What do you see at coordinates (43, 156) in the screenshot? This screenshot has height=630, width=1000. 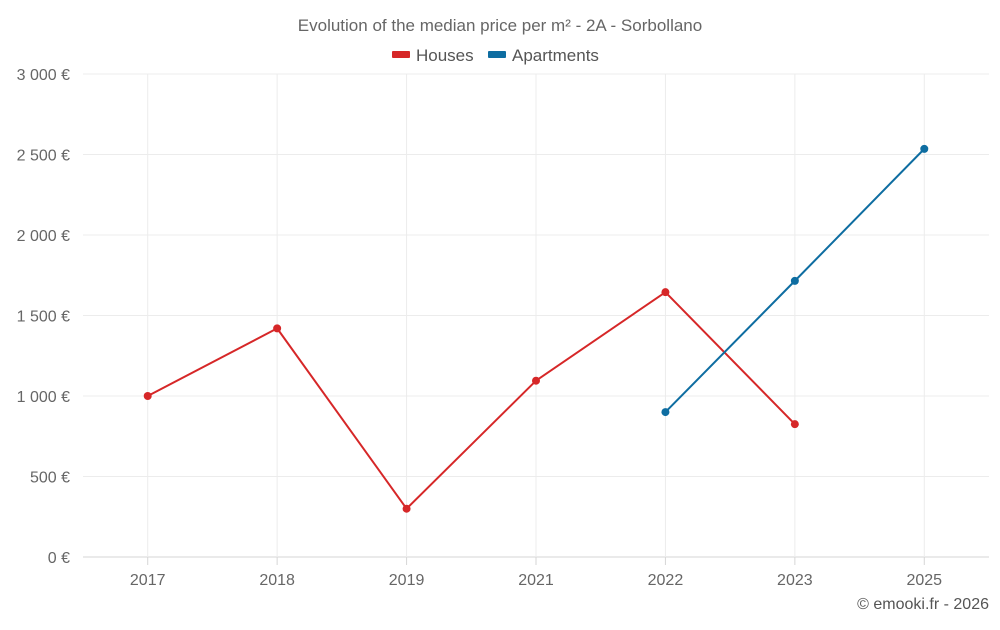 I see `y-tick-label: 2 500 €` at bounding box center [43, 156].